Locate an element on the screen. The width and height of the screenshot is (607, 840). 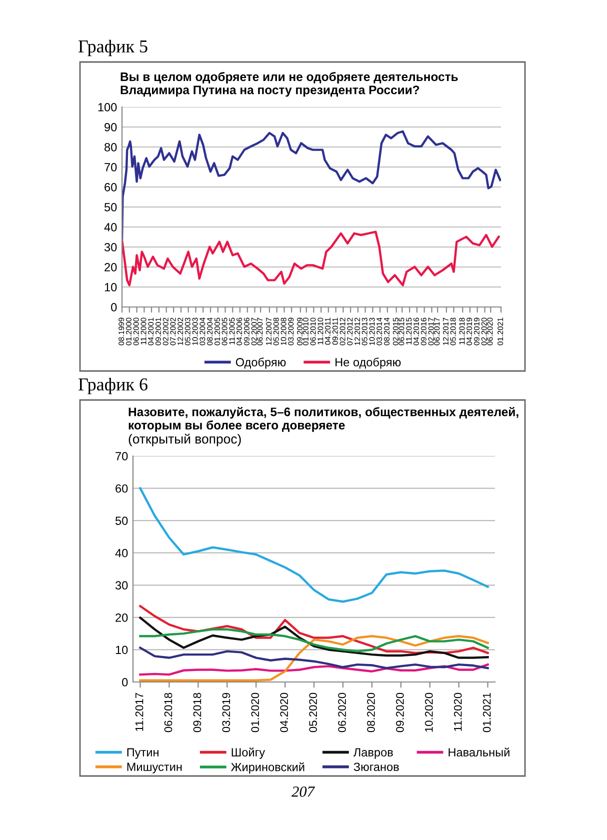
chart-subtitle: Вы в целом одобряете или не одобряете деятельность Владимира Путина на посту президента России? is located at coordinates (289, 84).